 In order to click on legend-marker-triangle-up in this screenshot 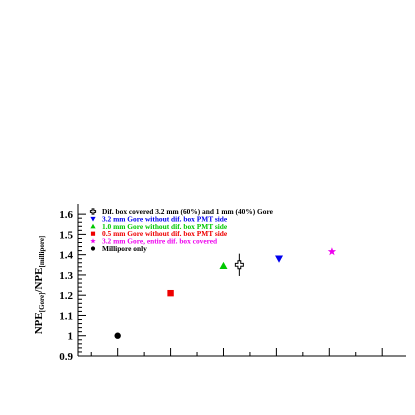, I will do `click(93, 226)`.